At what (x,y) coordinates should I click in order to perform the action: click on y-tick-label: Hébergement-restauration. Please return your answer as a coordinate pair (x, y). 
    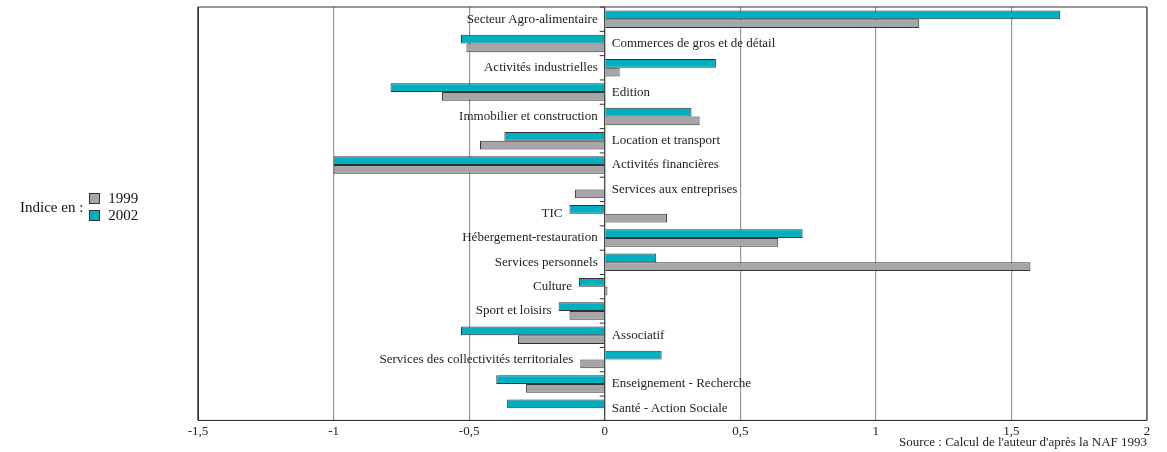
    Looking at the image, I should click on (530, 237).